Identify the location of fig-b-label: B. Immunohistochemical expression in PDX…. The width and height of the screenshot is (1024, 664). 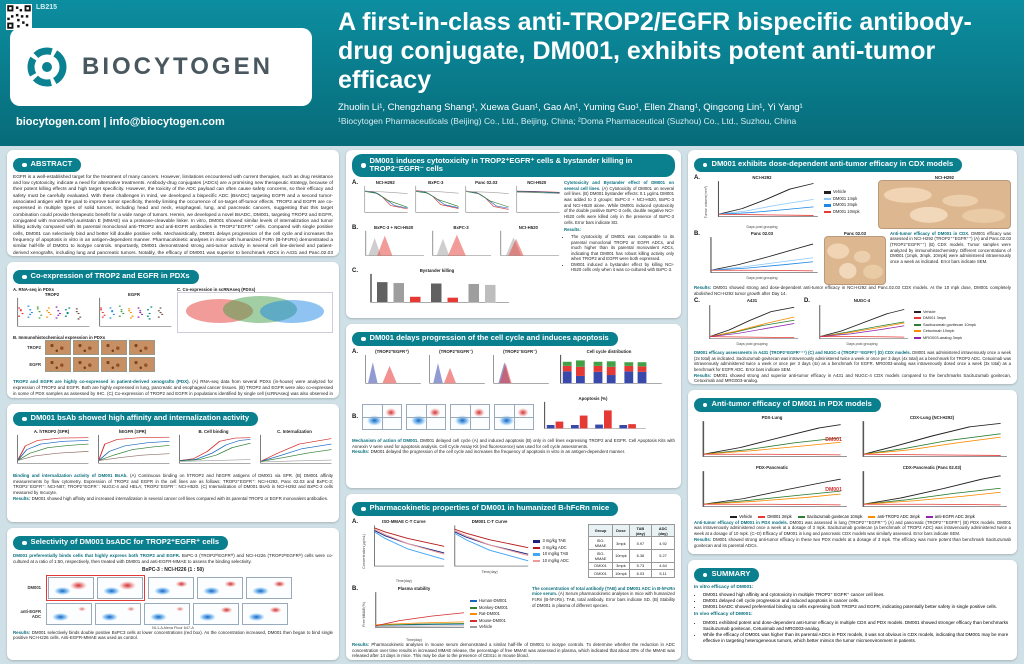
(59, 337).